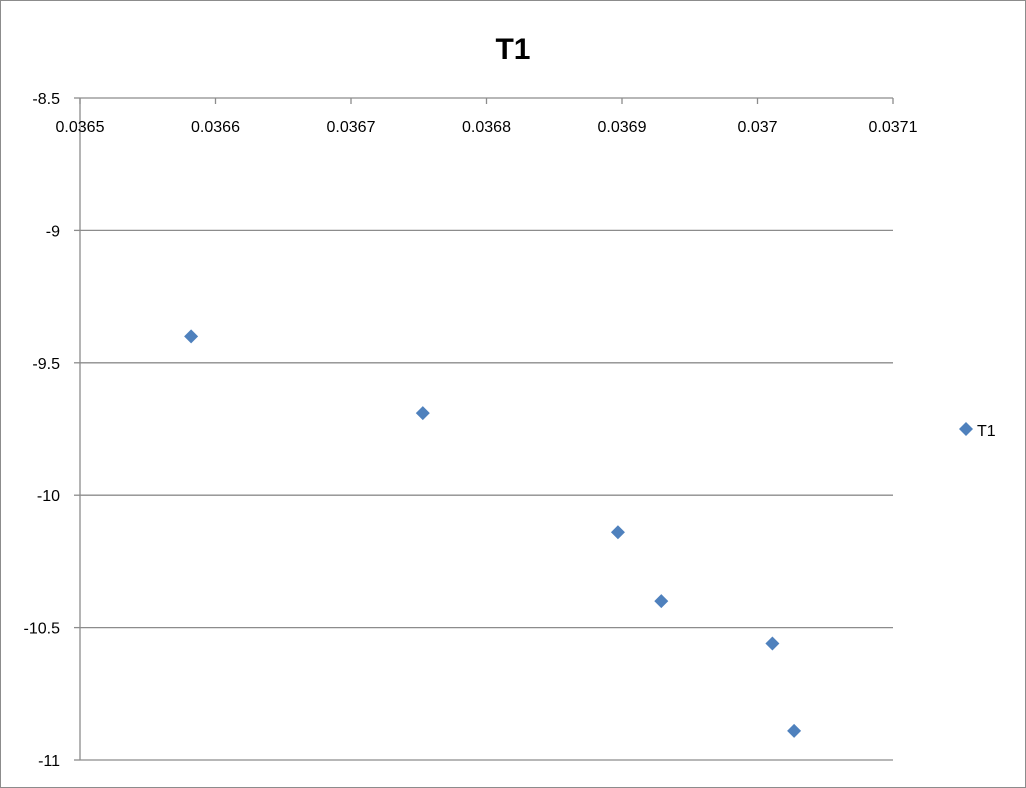 The width and height of the screenshot is (1026, 788). What do you see at coordinates (49, 761) in the screenshot?
I see `y-tick-label: -11` at bounding box center [49, 761].